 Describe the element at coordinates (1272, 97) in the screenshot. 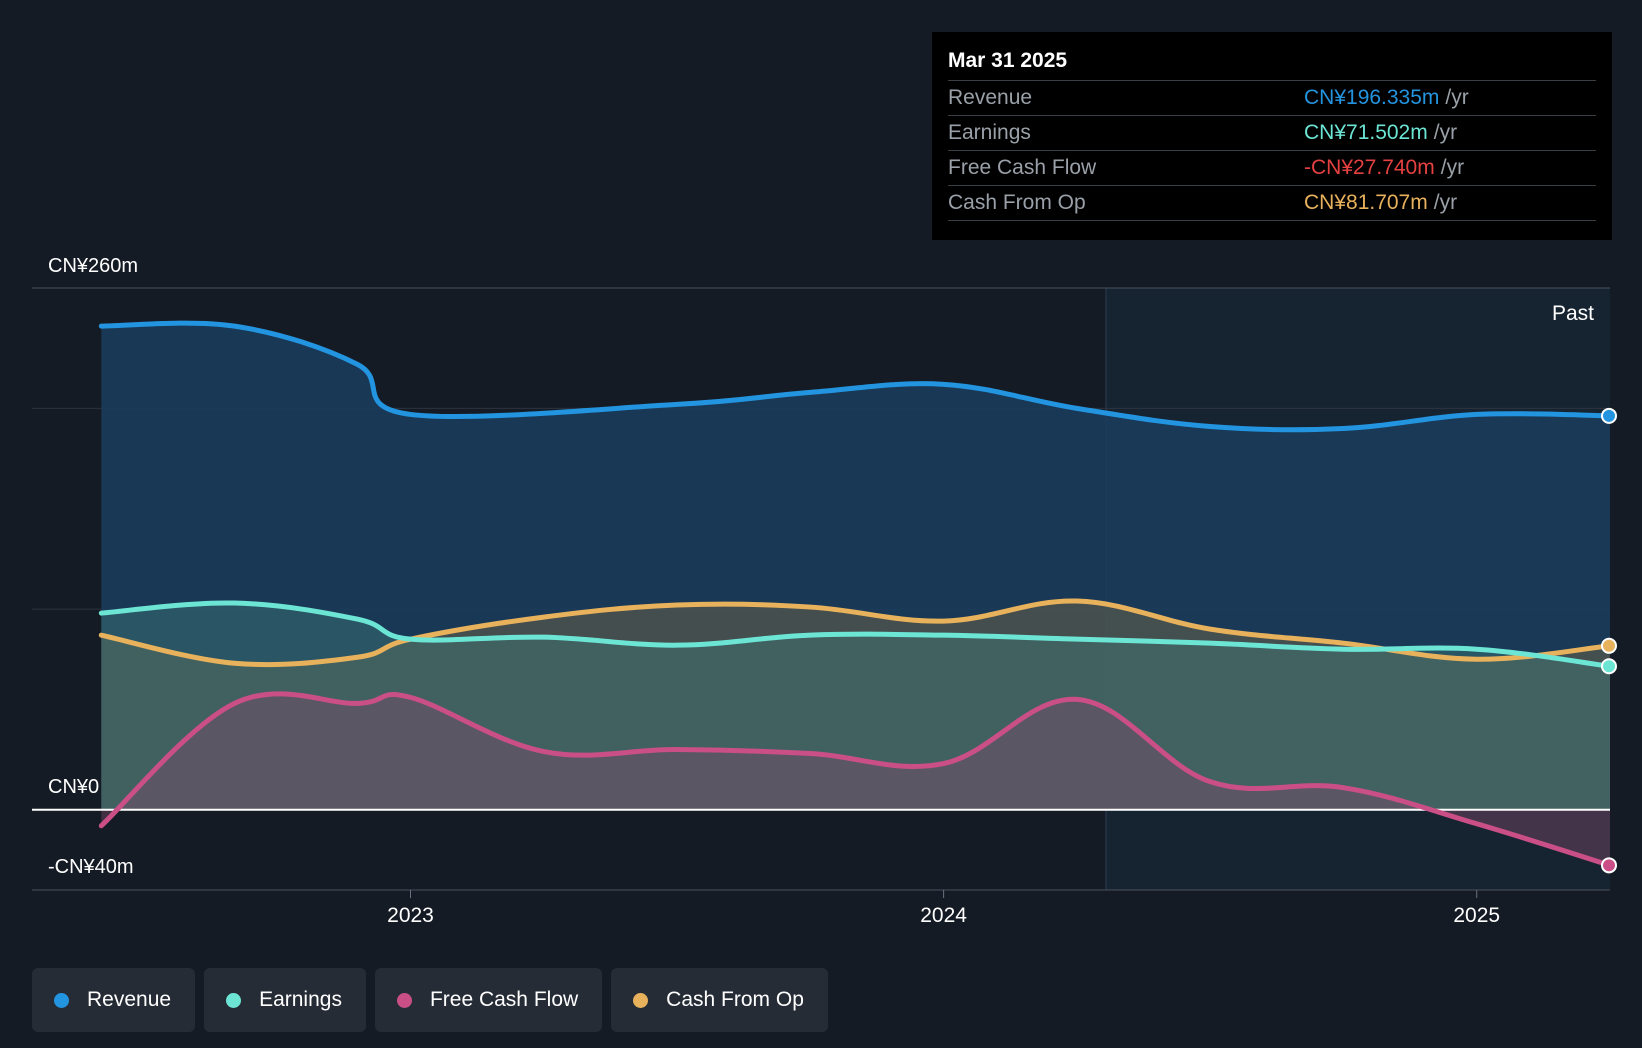

I see `tooltip-row-revenue: Revenue CN¥196.335m /yr` at that location.